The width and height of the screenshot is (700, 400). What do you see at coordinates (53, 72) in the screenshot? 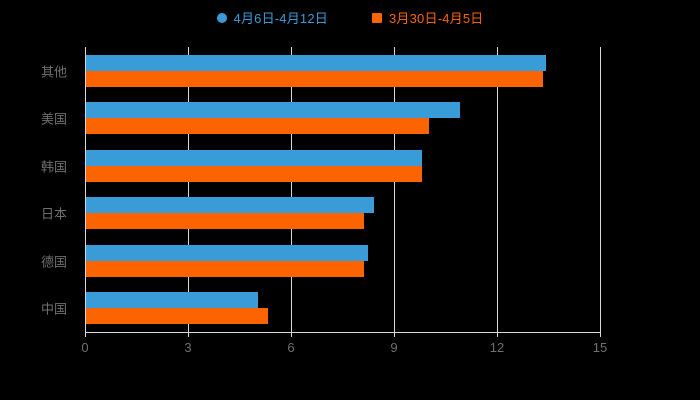
I see `y-axis-category-label: 其他` at bounding box center [53, 72].